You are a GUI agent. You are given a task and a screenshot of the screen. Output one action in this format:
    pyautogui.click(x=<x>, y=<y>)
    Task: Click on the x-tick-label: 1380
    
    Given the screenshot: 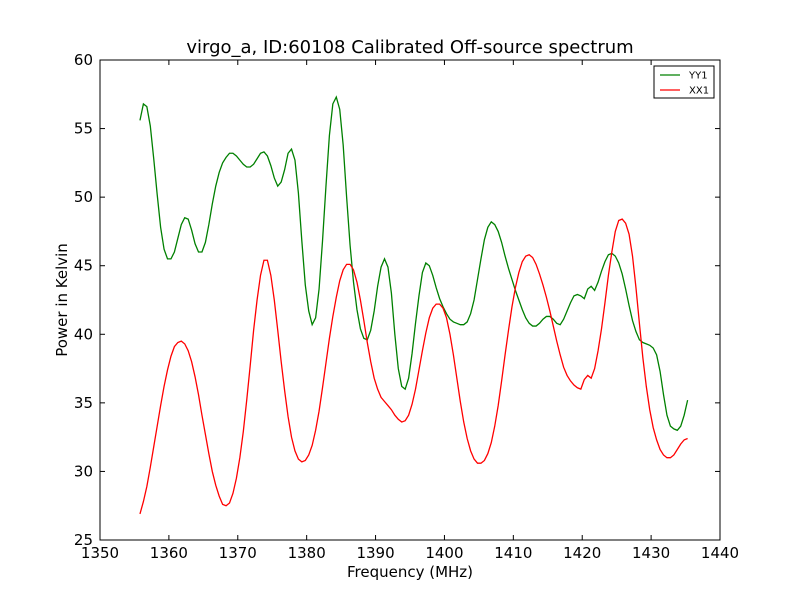 What is the action you would take?
    pyautogui.click(x=307, y=553)
    